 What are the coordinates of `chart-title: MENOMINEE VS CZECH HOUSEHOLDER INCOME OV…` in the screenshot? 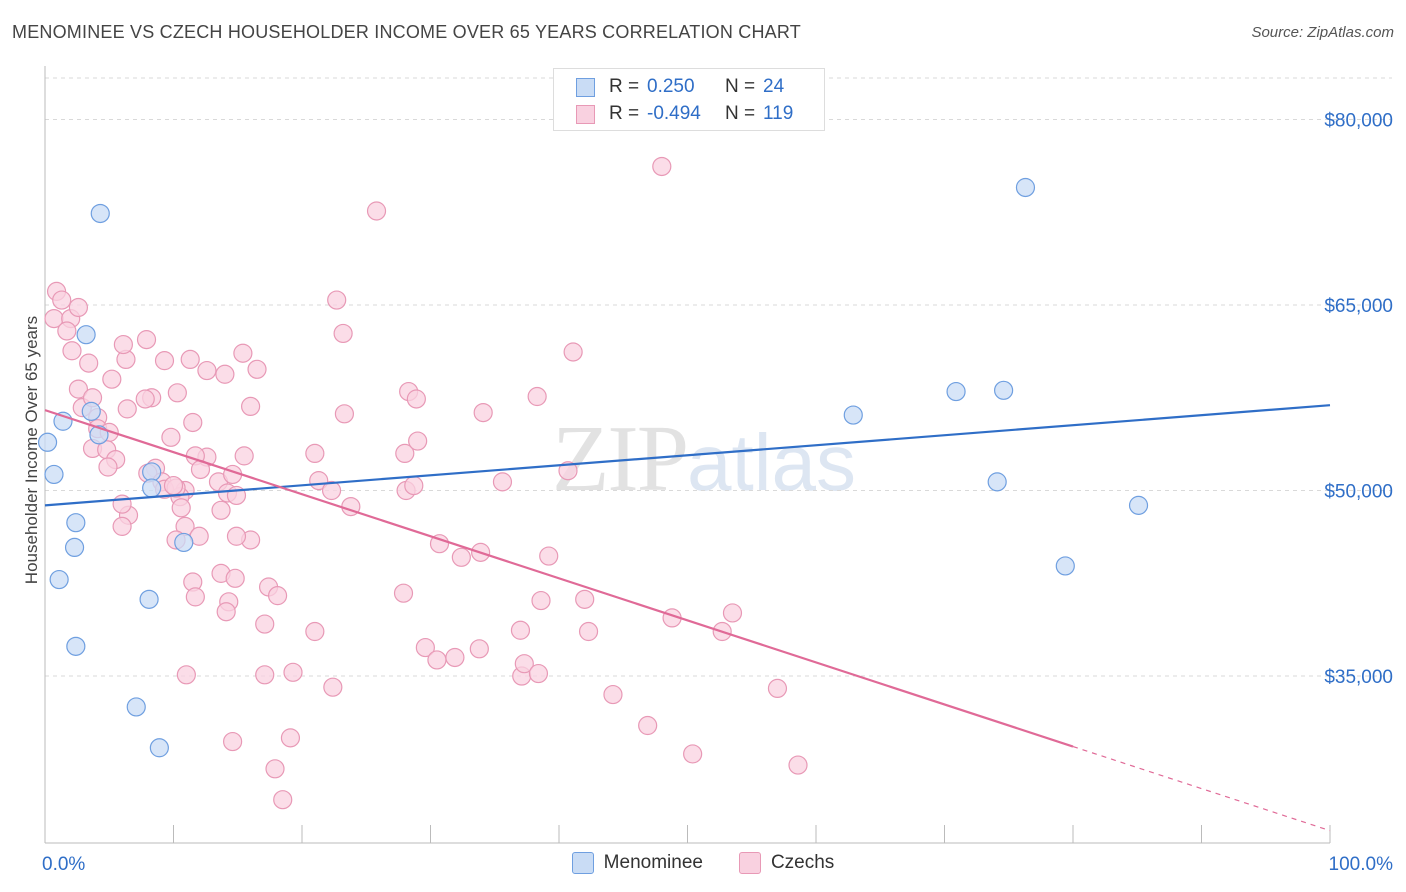 It's located at (406, 32).